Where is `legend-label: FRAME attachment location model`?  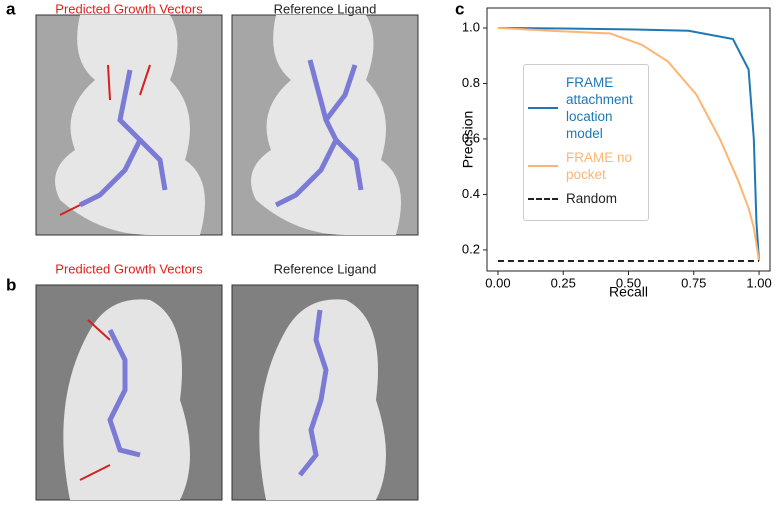
legend-label: FRAME attachment location model is located at coordinates (599, 108).